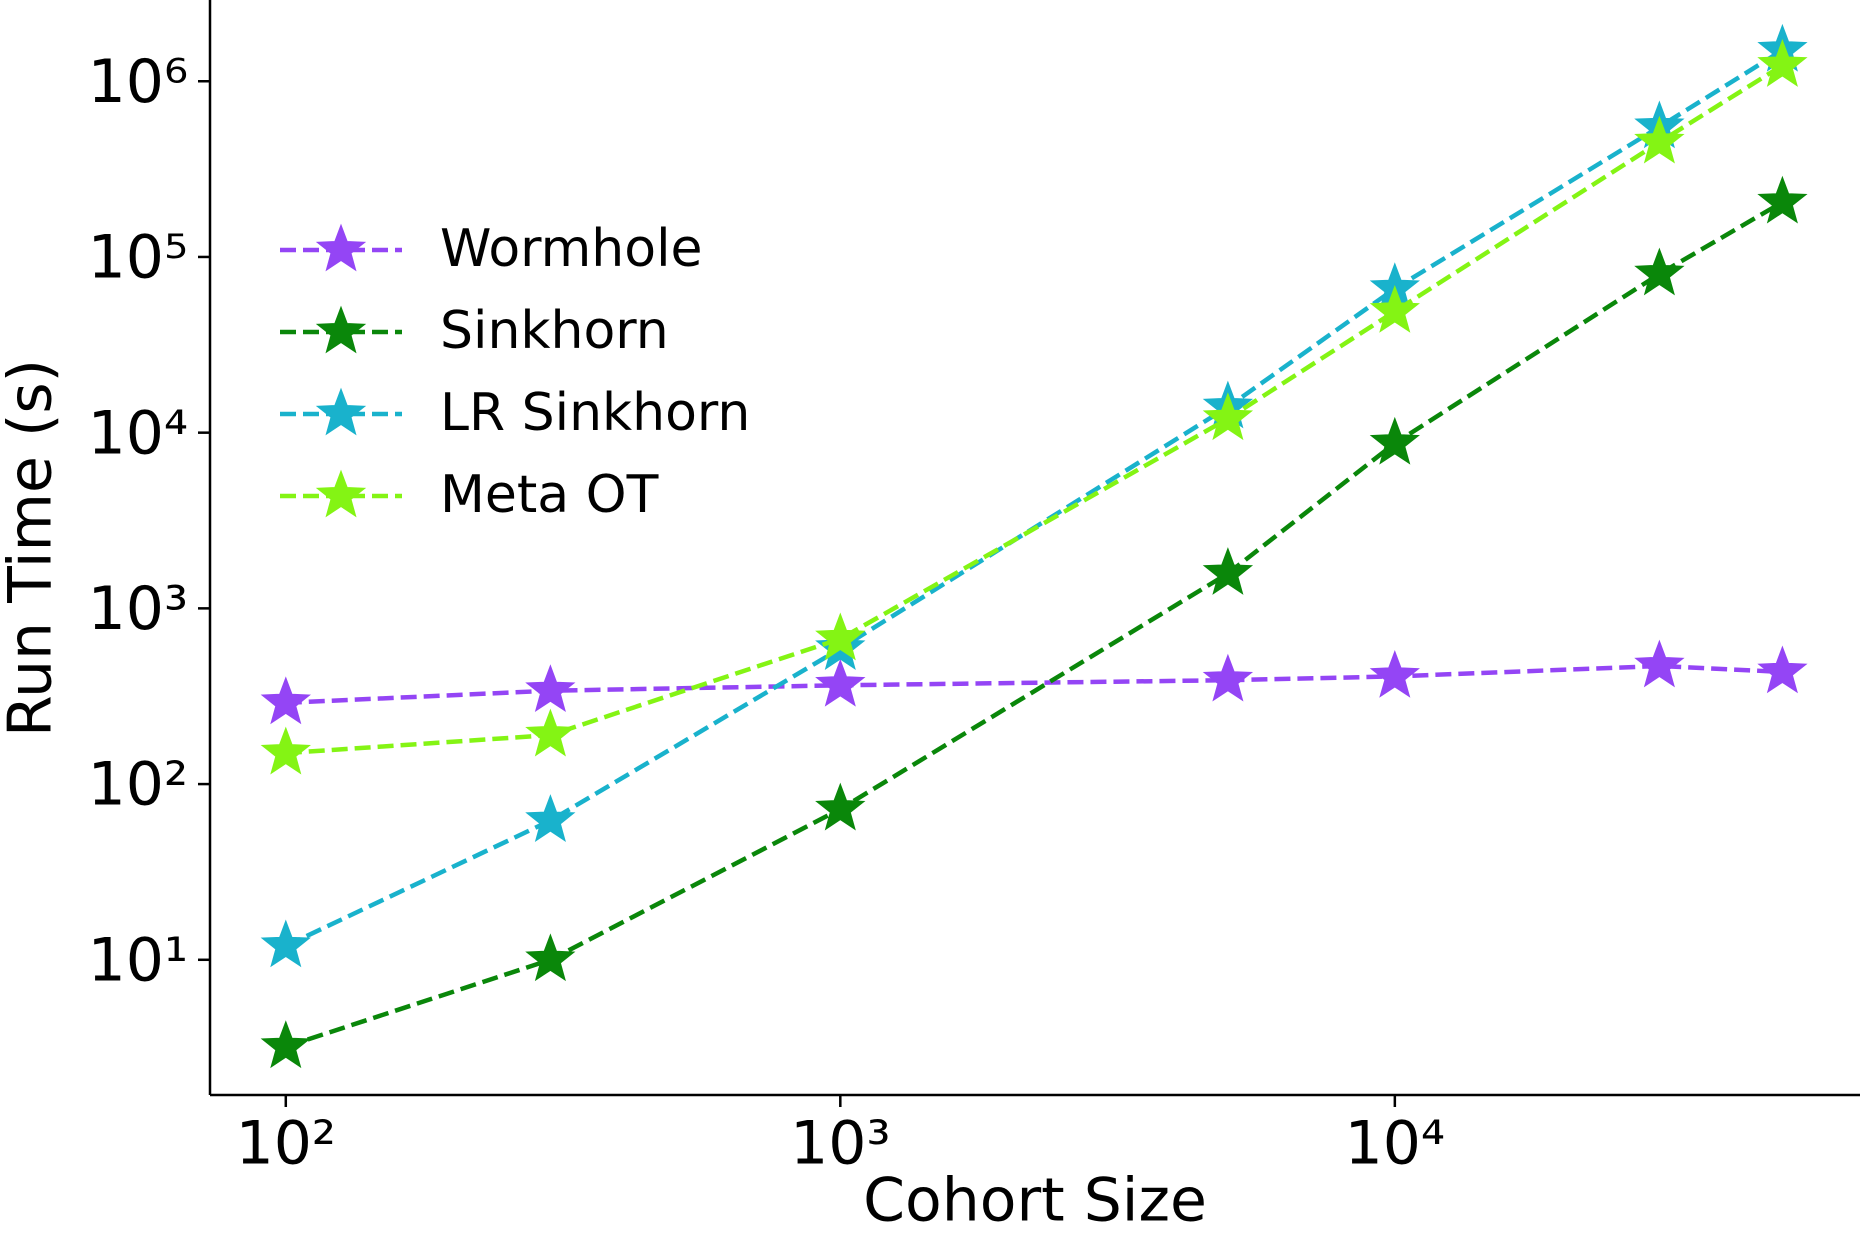 Image resolution: width=1864 pixels, height=1238 pixels. Describe the element at coordinates (33, 548) in the screenshot. I see `y-axis-label: Run Time (s)` at that location.